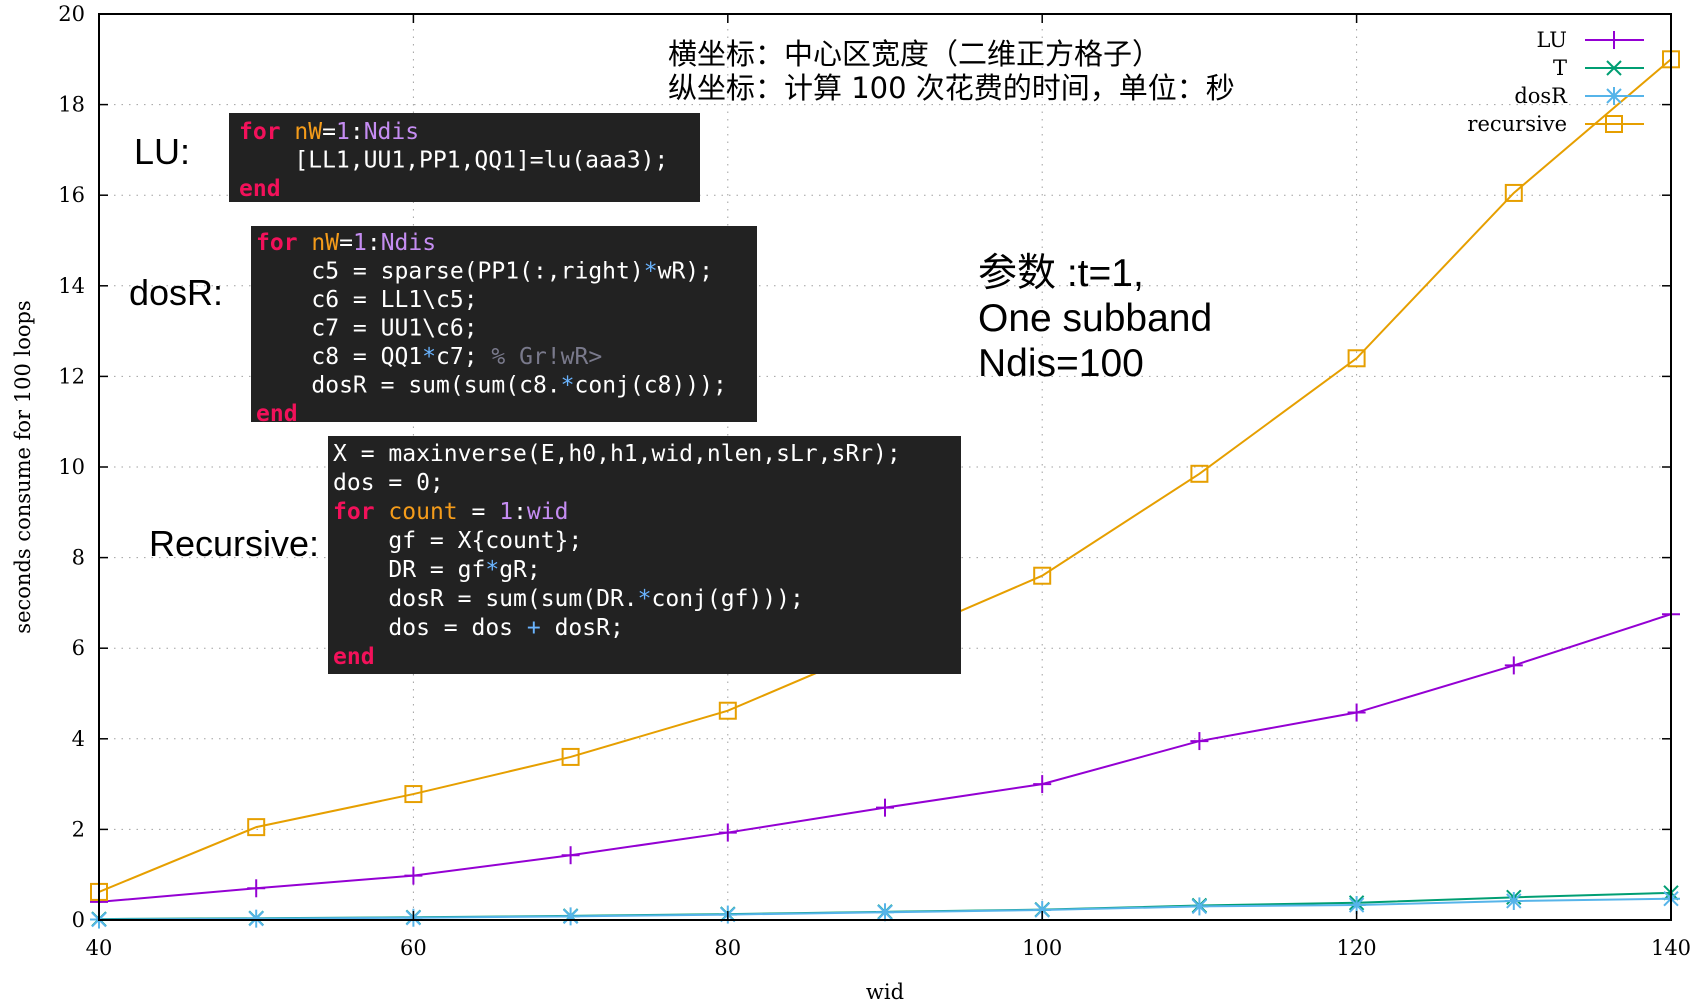 The width and height of the screenshot is (1695, 1005). I want to click on code-line: for count = 1:wid, so click(450, 512).